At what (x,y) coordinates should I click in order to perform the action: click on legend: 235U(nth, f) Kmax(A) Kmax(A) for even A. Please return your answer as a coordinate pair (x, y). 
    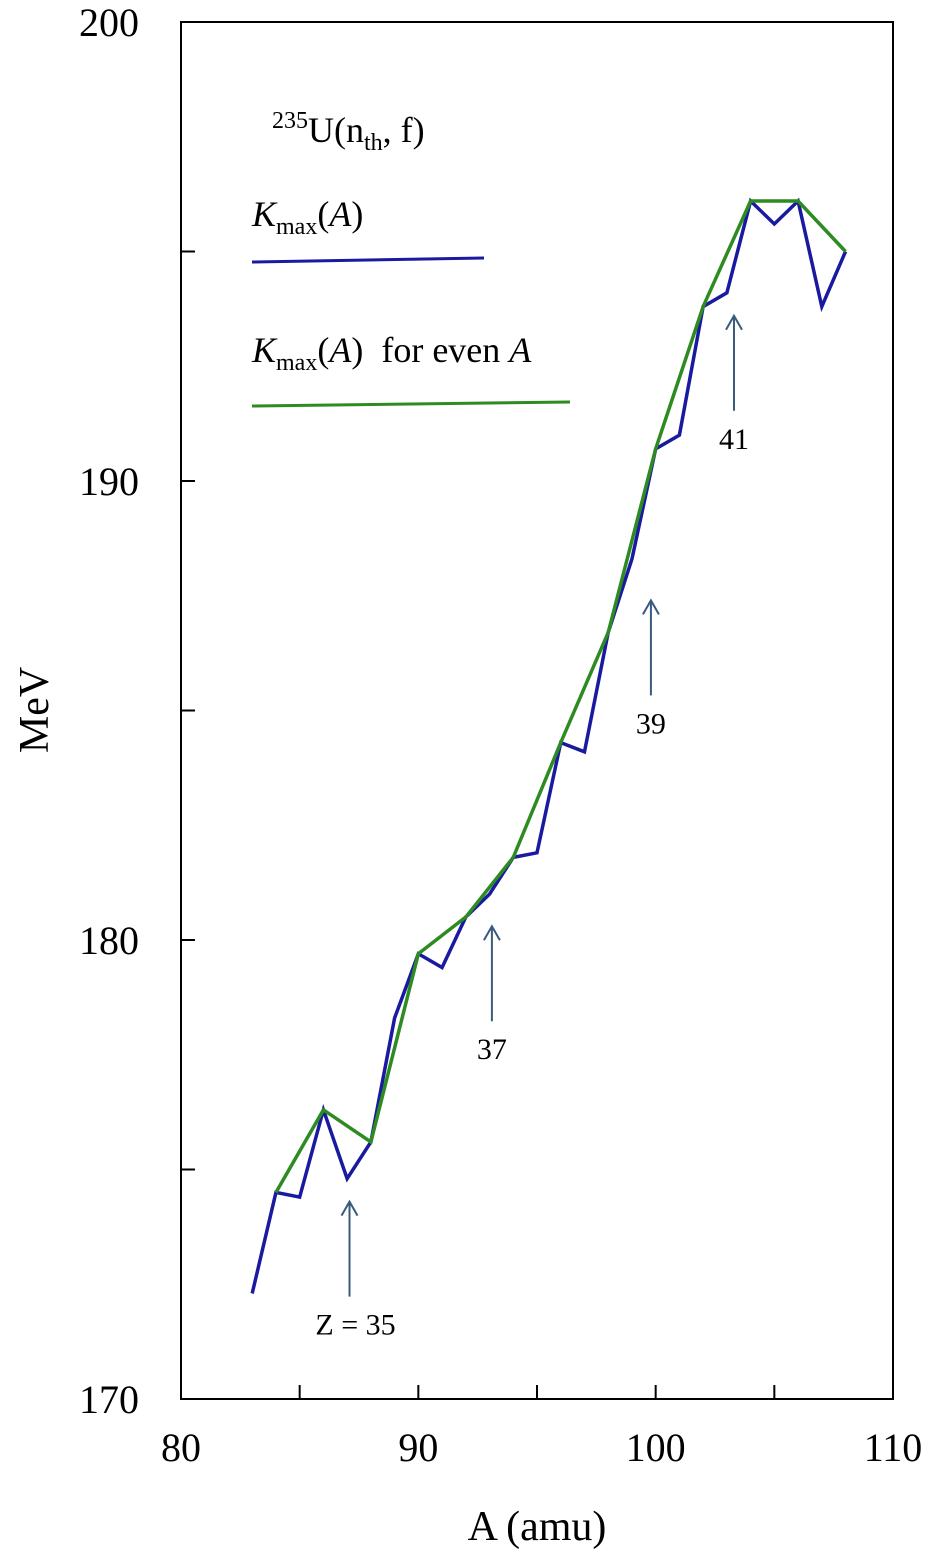
    Looking at the image, I should click on (411, 258).